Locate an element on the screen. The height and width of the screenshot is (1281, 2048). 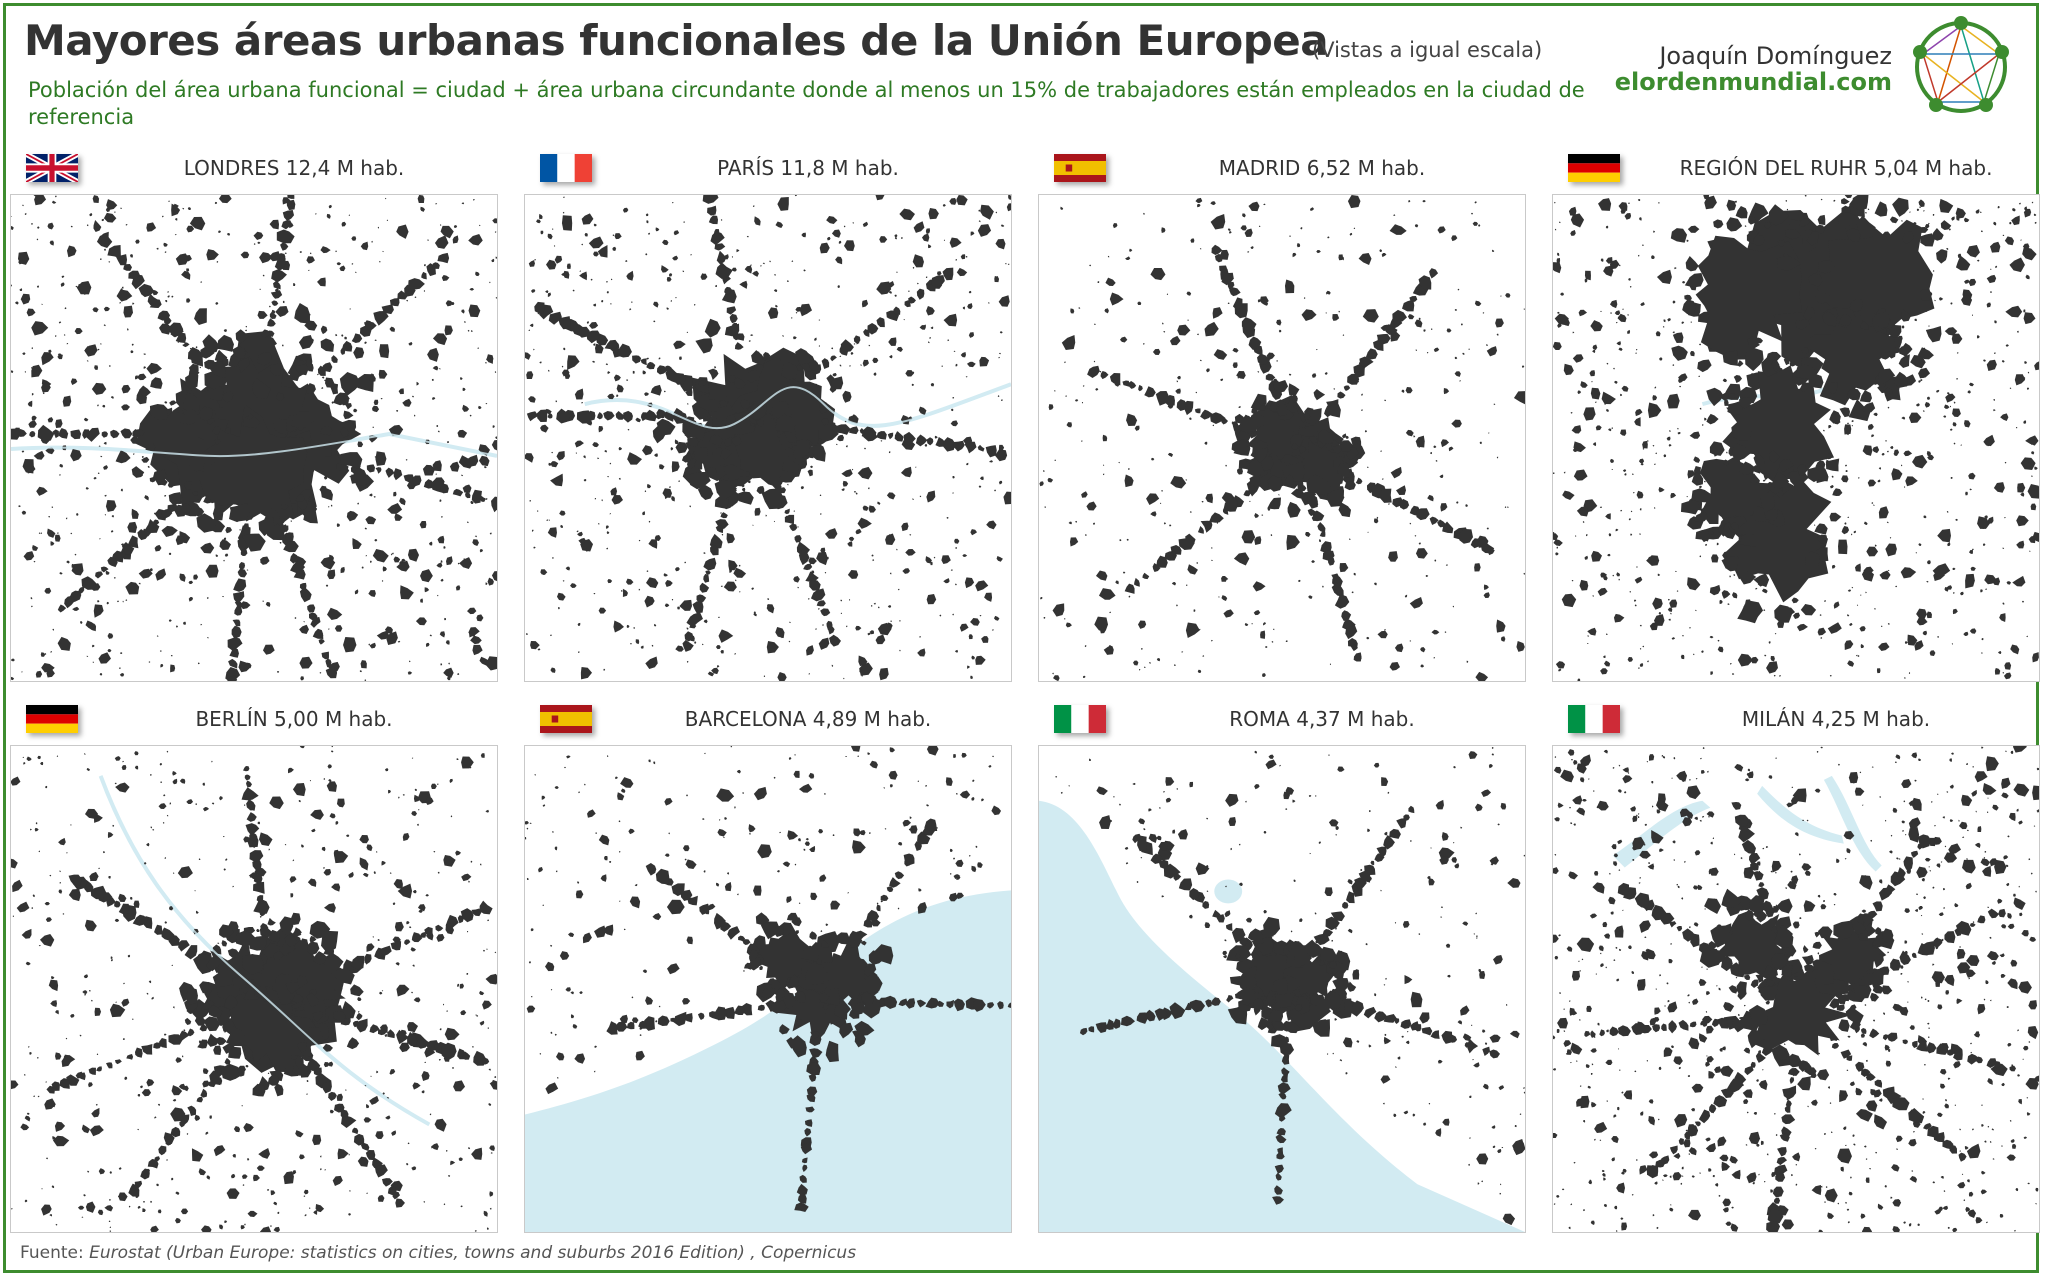
author-name: Joaquín Domínguez is located at coordinates (1775, 56).